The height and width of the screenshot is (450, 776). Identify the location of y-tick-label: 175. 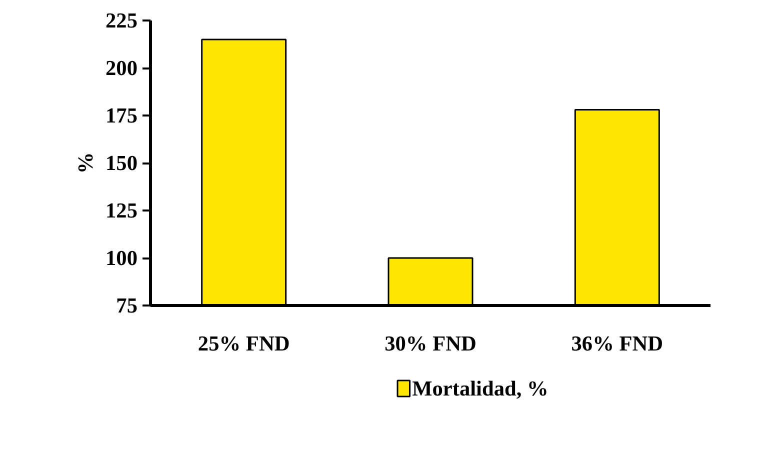
(122, 116).